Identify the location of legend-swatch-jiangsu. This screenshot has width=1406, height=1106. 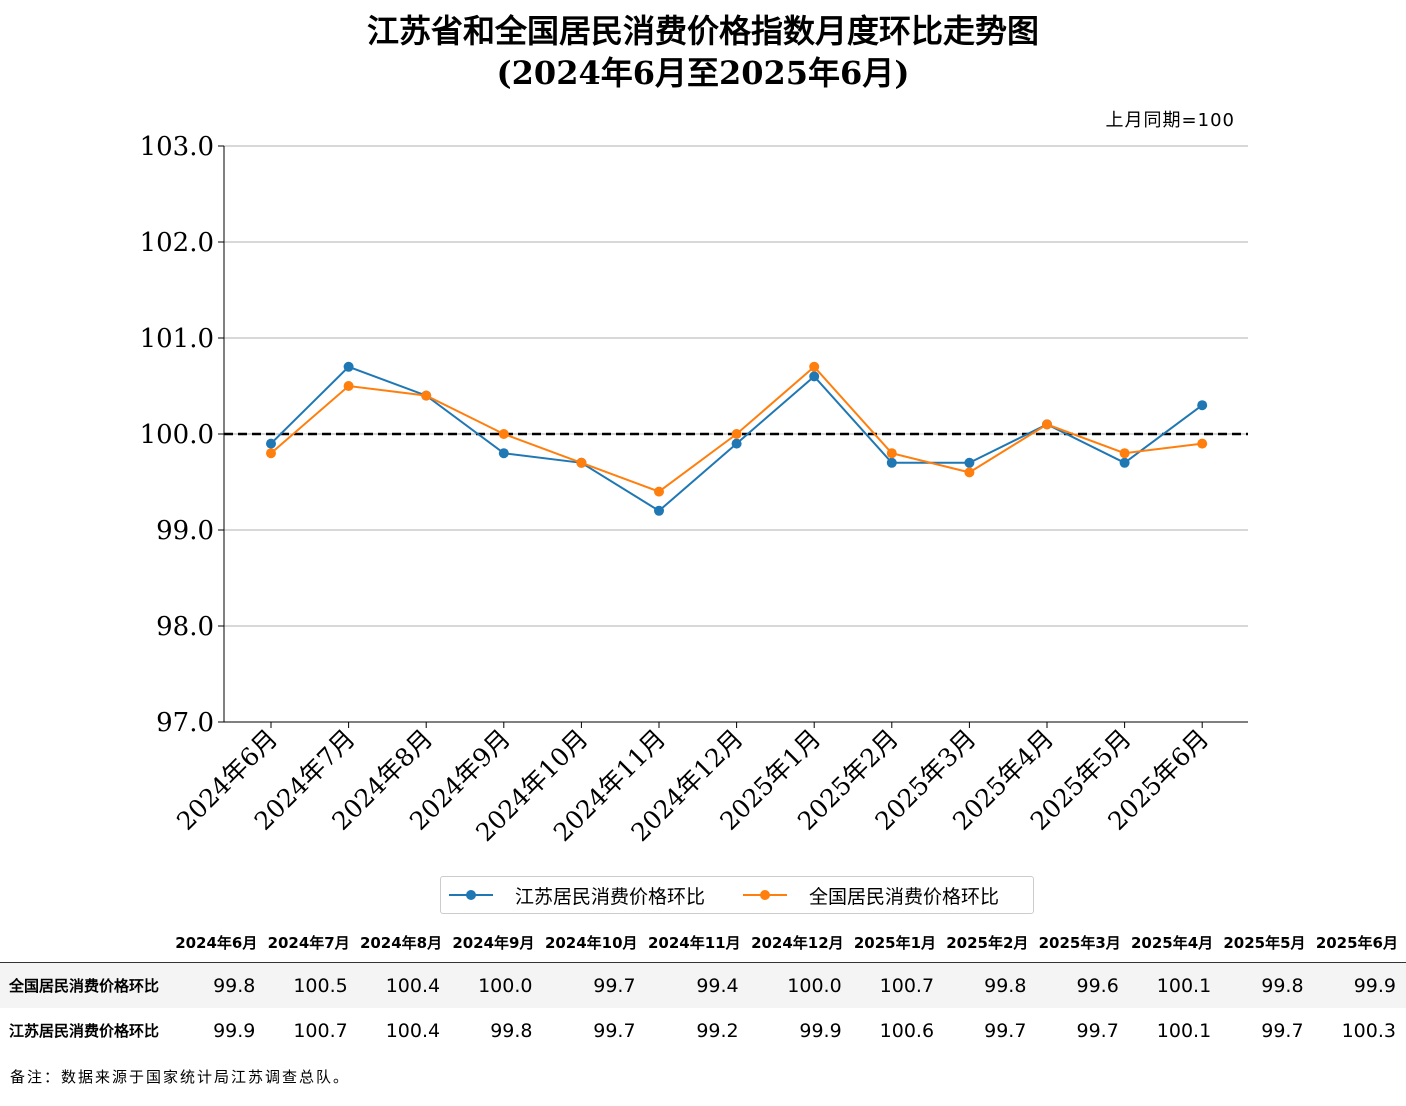
(471, 895).